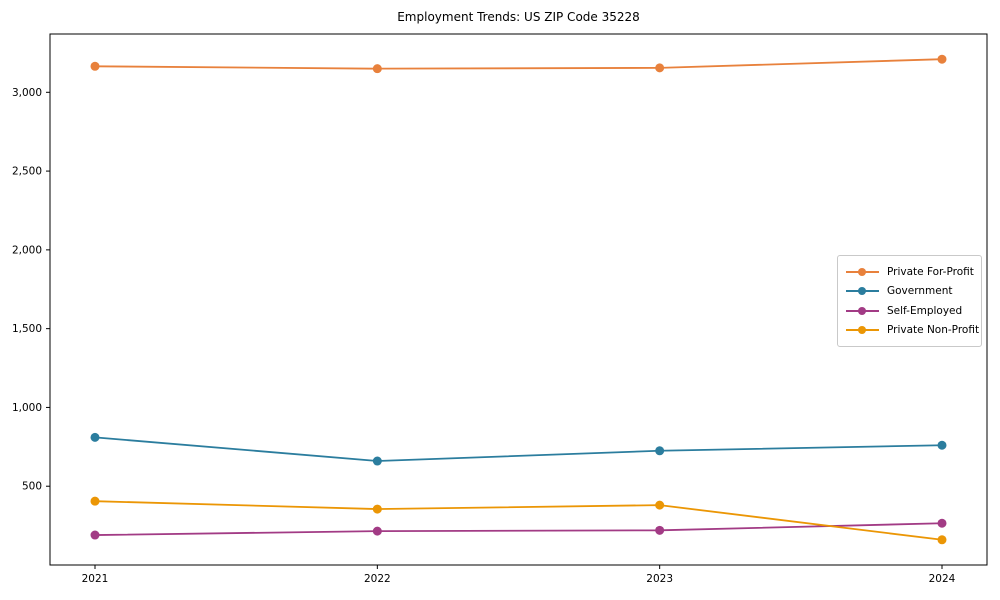 Image resolution: width=1000 pixels, height=600 pixels. What do you see at coordinates (660, 451) in the screenshot?
I see `data-point-government-2023` at bounding box center [660, 451].